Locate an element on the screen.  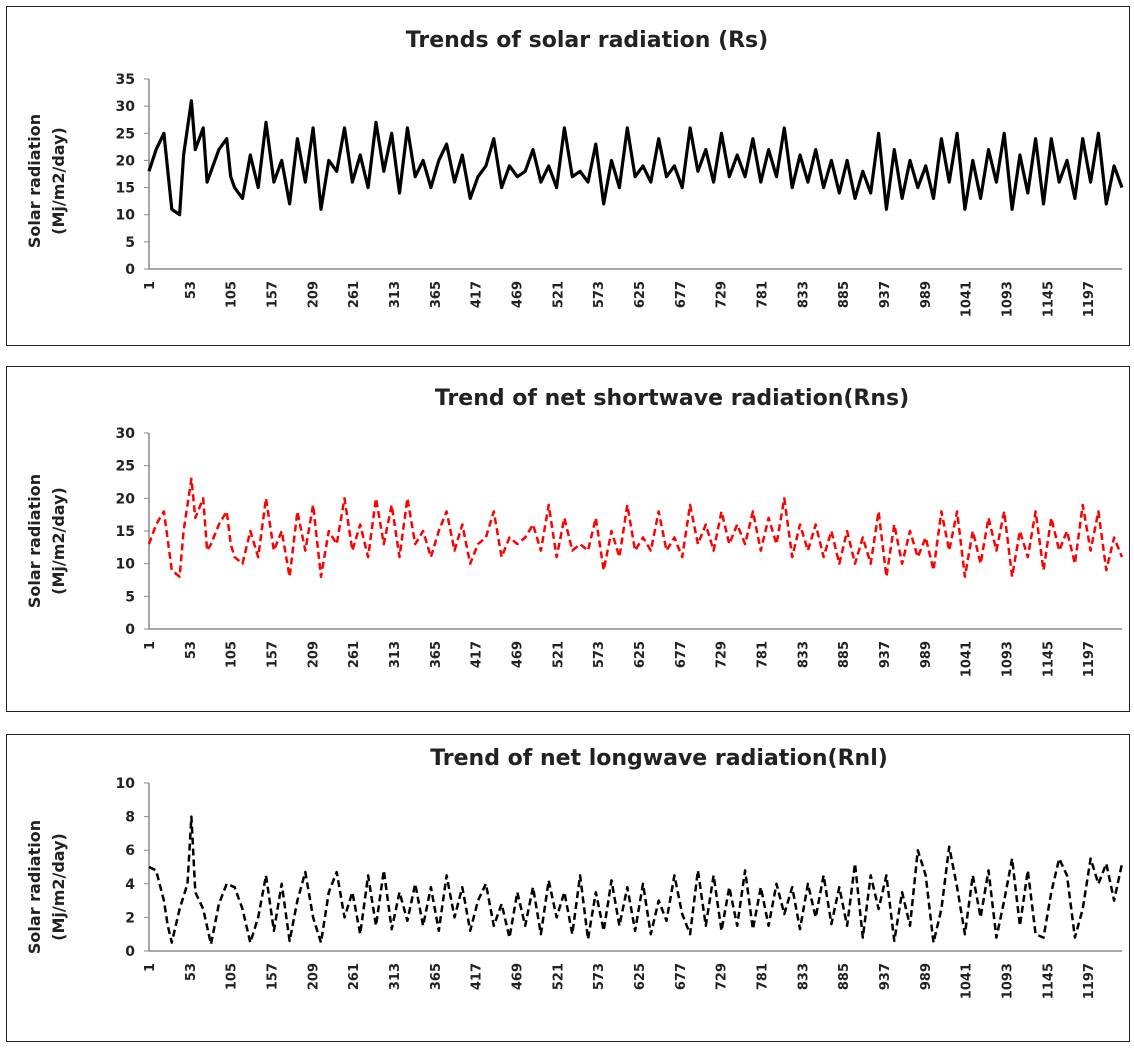
chart-title: Trends of solar radiation (Rs) is located at coordinates (587, 40).